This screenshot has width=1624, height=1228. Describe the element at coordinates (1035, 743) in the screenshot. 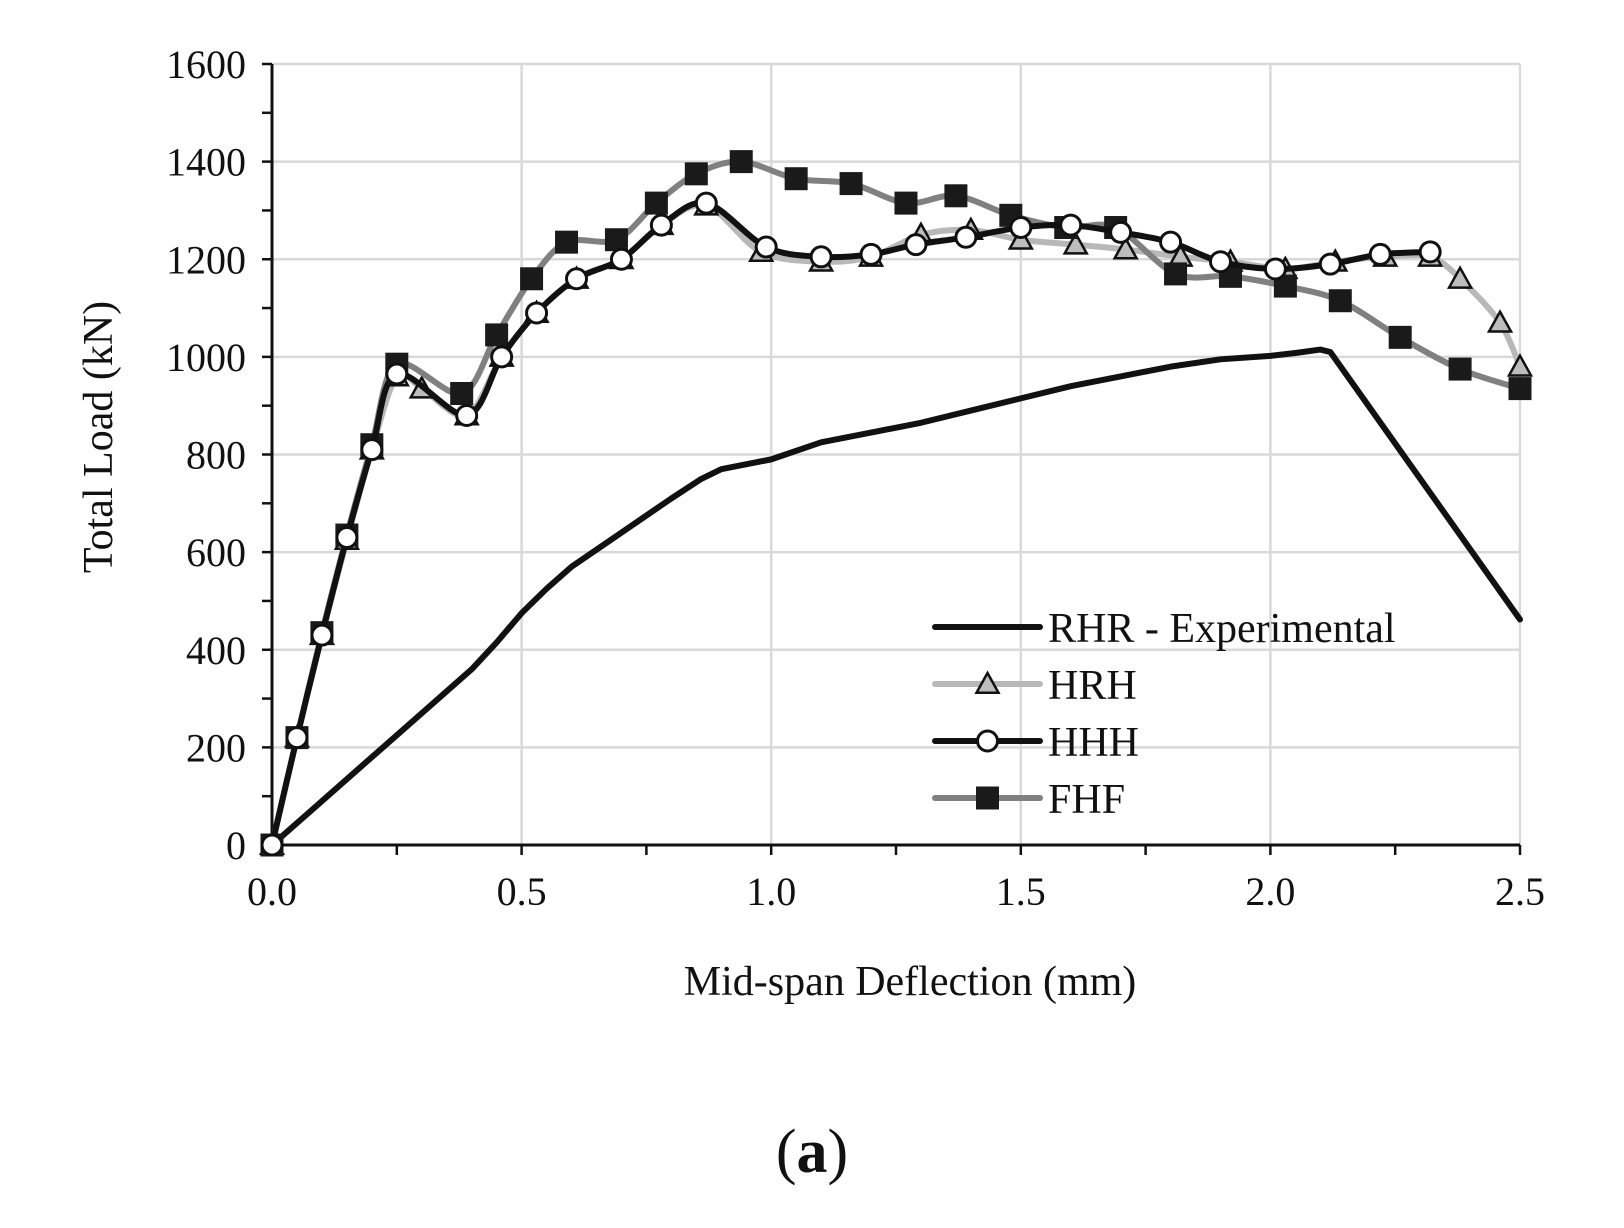

I see `legend-item-hhh: HHH` at that location.